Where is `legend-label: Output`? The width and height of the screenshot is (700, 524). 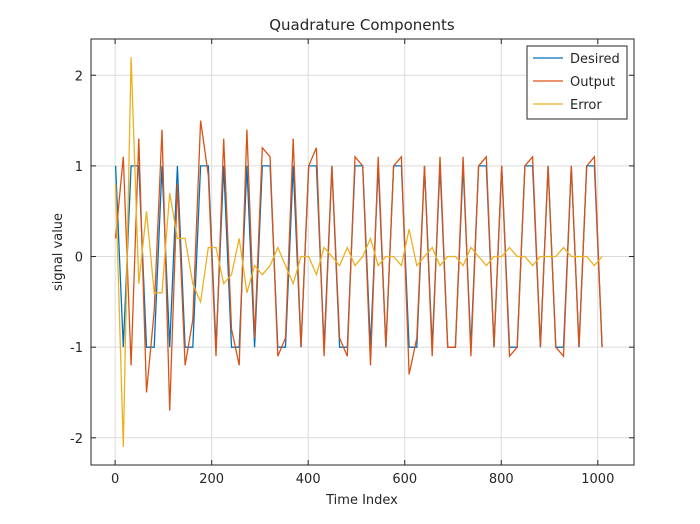
legend-label: Output is located at coordinates (592, 82).